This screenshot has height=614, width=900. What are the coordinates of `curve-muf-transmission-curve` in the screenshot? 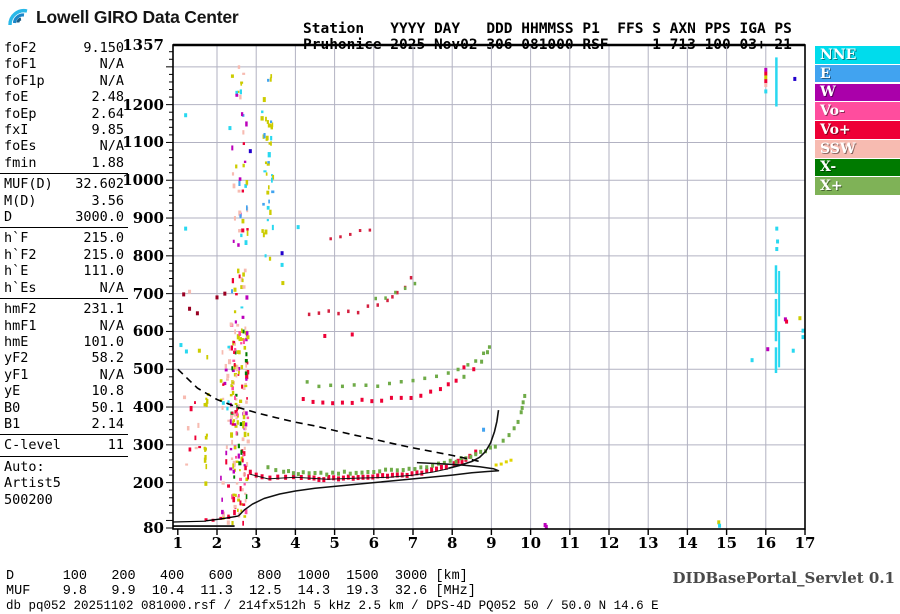 It's located at (329, 415).